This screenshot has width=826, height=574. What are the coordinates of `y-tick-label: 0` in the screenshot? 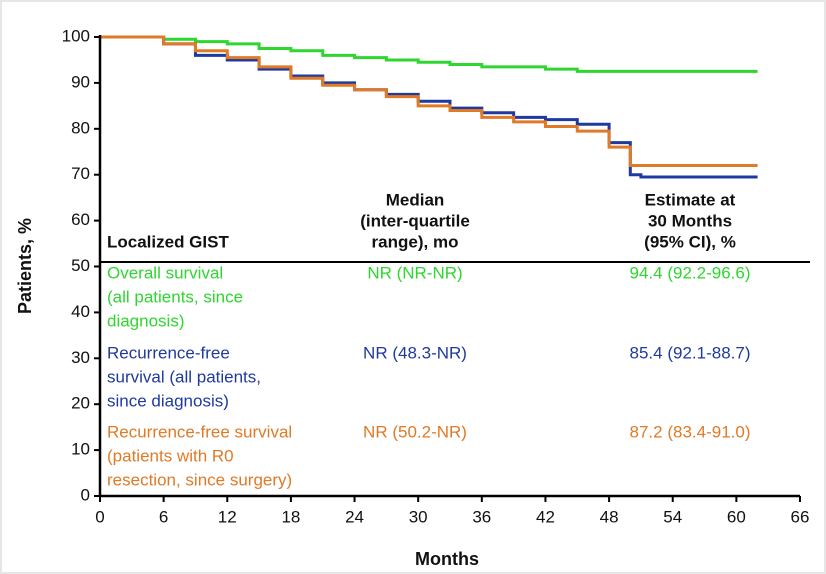 It's located at (85, 494).